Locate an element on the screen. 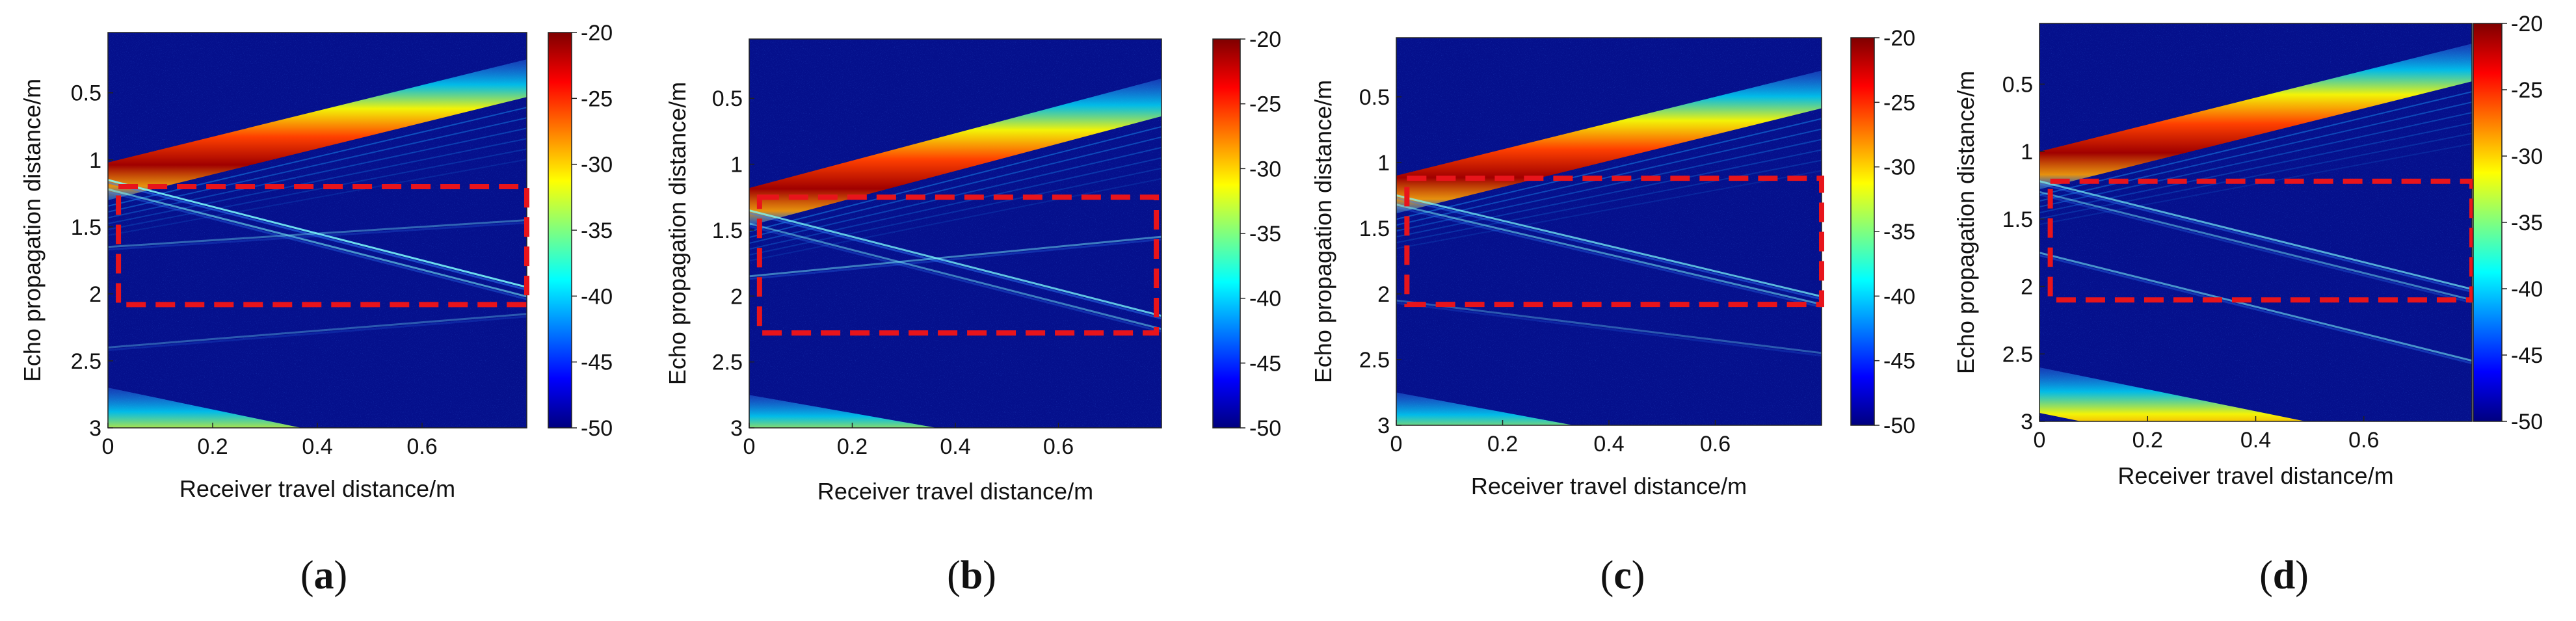 This screenshot has width=2576, height=621. panel-label-letter: b is located at coordinates (972, 575).